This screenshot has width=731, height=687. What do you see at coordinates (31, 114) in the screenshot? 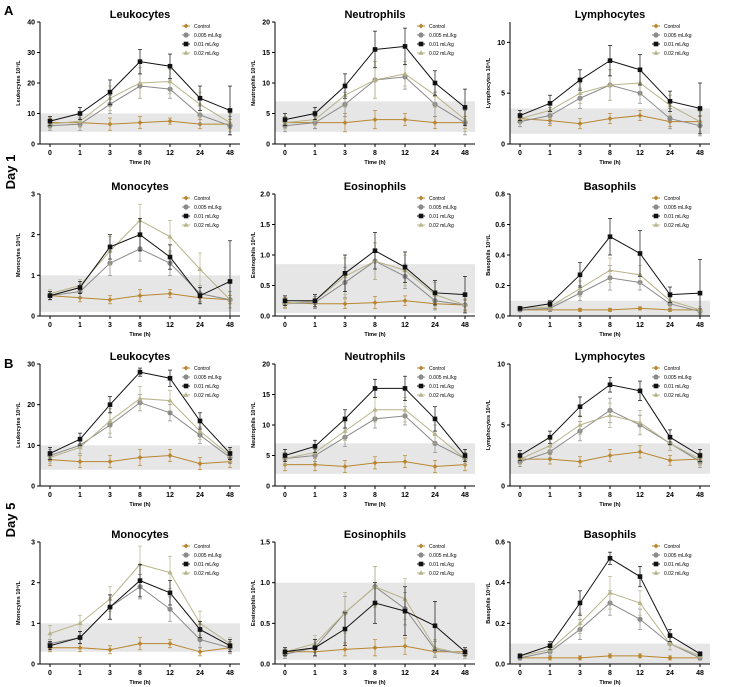
I see `y-tick-label: 10` at bounding box center [31, 114].